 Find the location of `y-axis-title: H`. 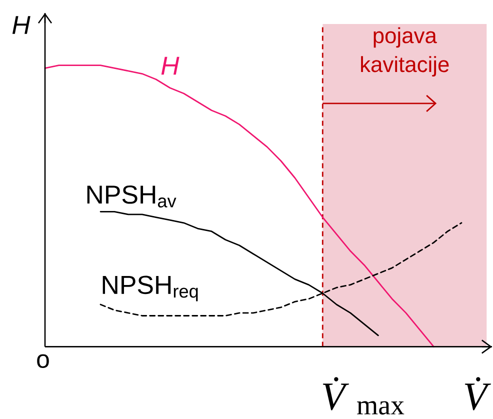

y-axis-title: H is located at coordinates (21, 25).